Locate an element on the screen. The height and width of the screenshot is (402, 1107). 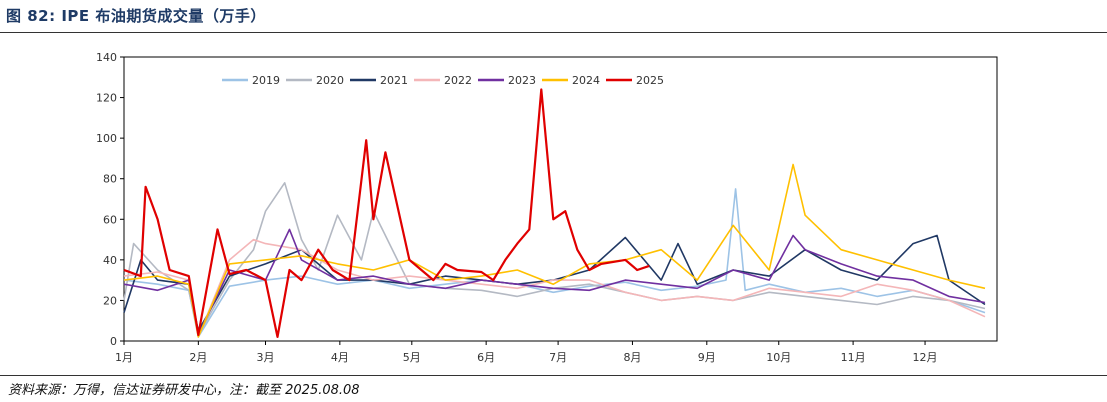
x-tick-label: 5月 is located at coordinates (412, 357).